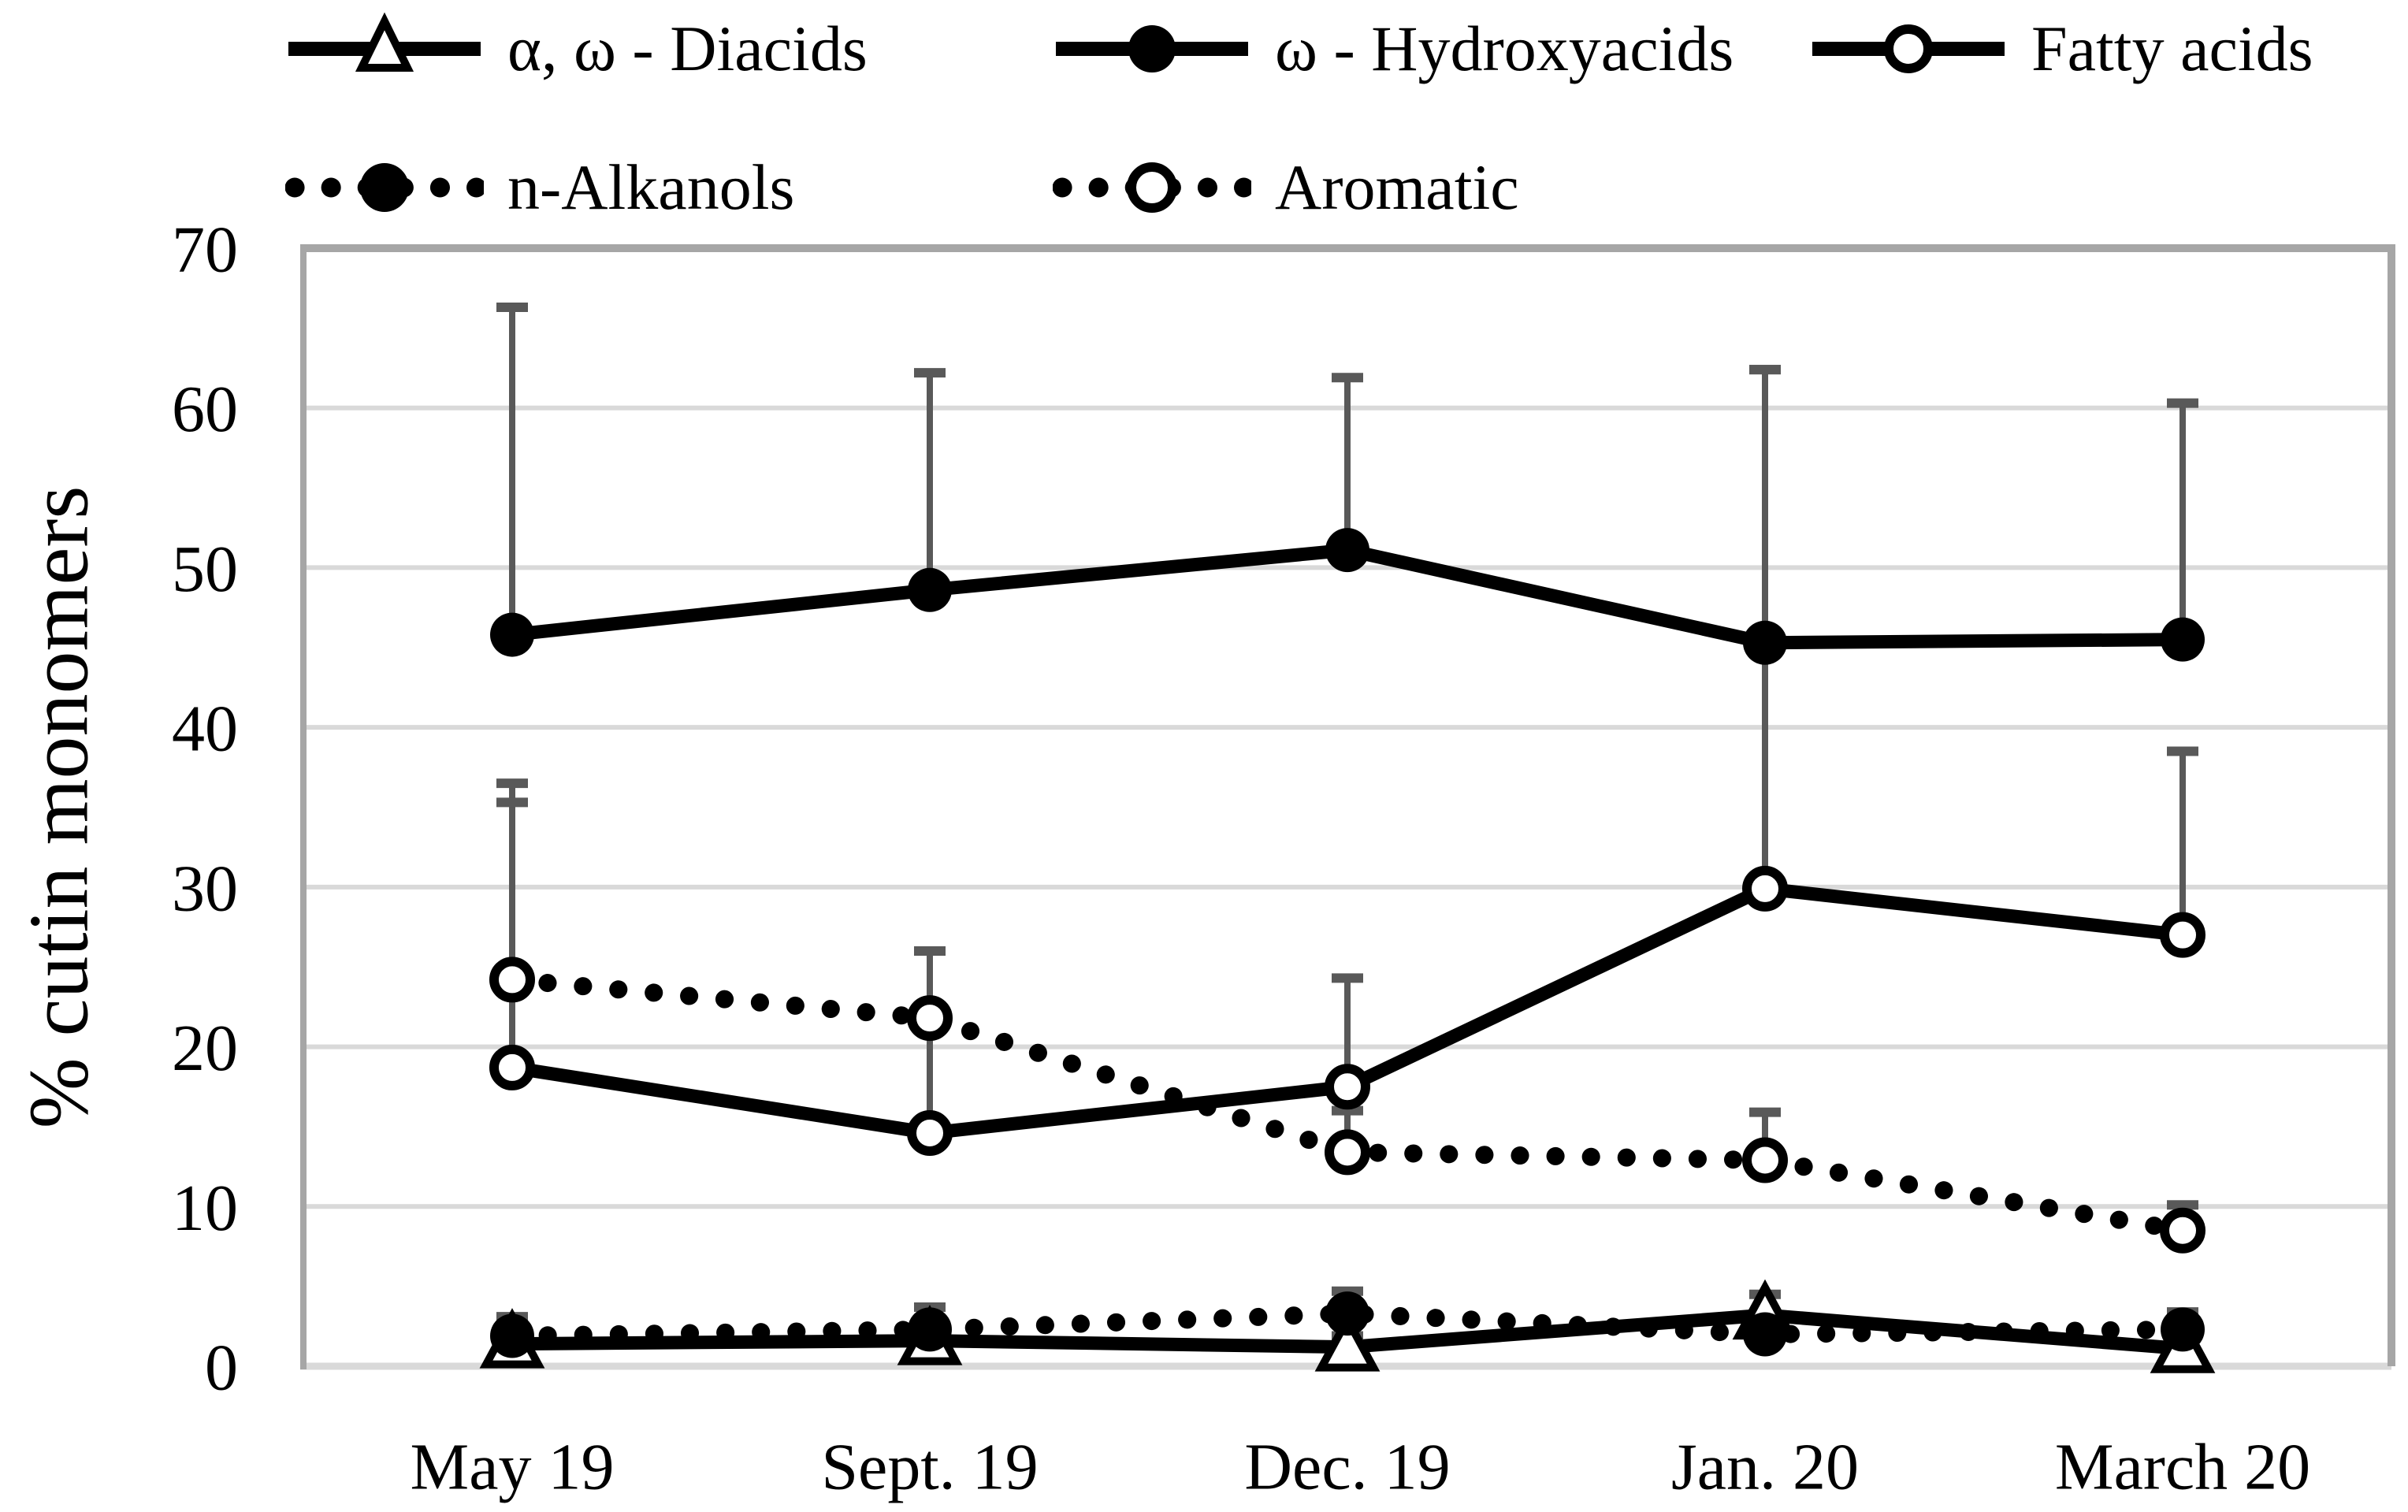 The height and width of the screenshot is (1512, 2408). What do you see at coordinates (513, 1467) in the screenshot?
I see `x-category-label: May 19` at bounding box center [513, 1467].